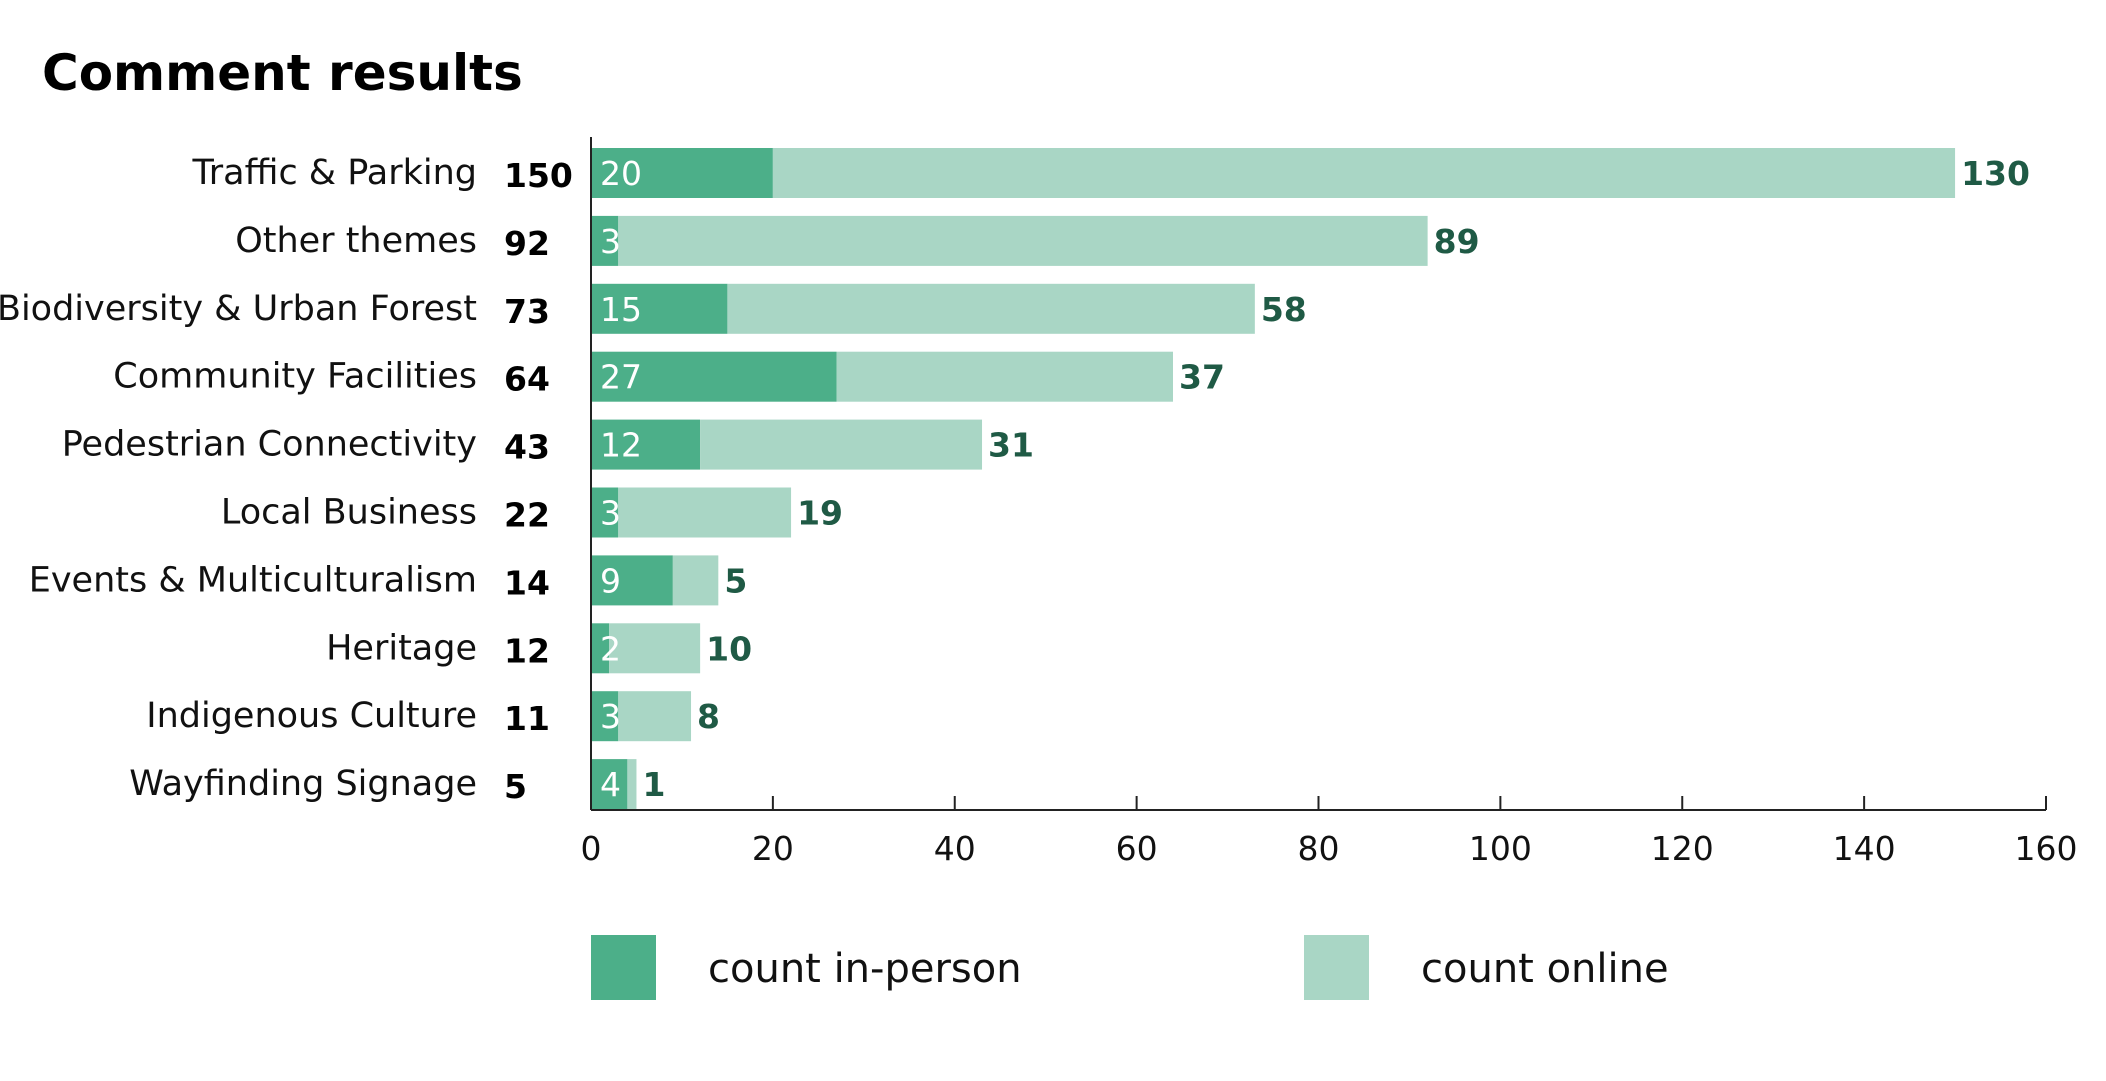 The image size is (2106, 1081). What do you see at coordinates (955, 848) in the screenshot?
I see `x-tick-label: 40` at bounding box center [955, 848].